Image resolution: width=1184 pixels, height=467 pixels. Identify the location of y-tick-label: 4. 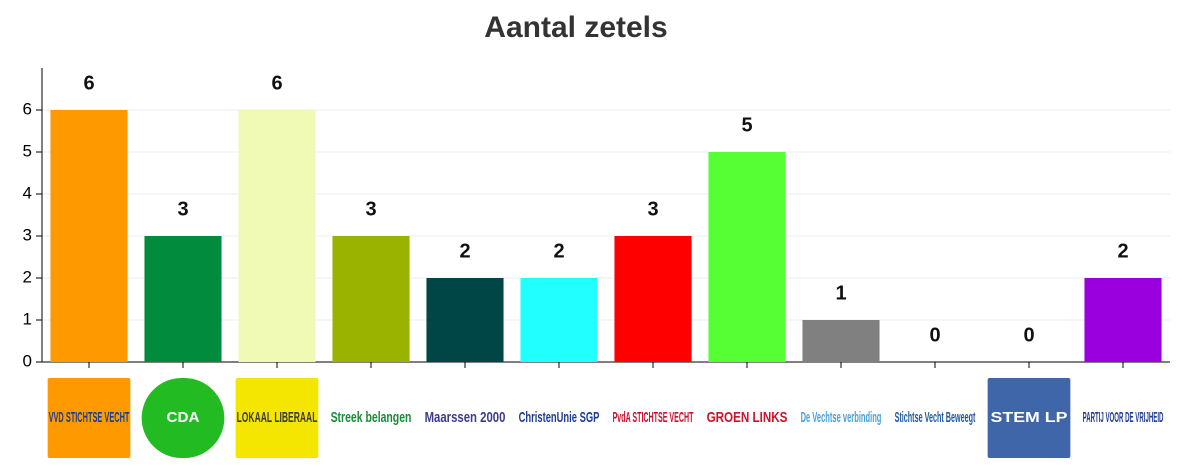
(27, 192).